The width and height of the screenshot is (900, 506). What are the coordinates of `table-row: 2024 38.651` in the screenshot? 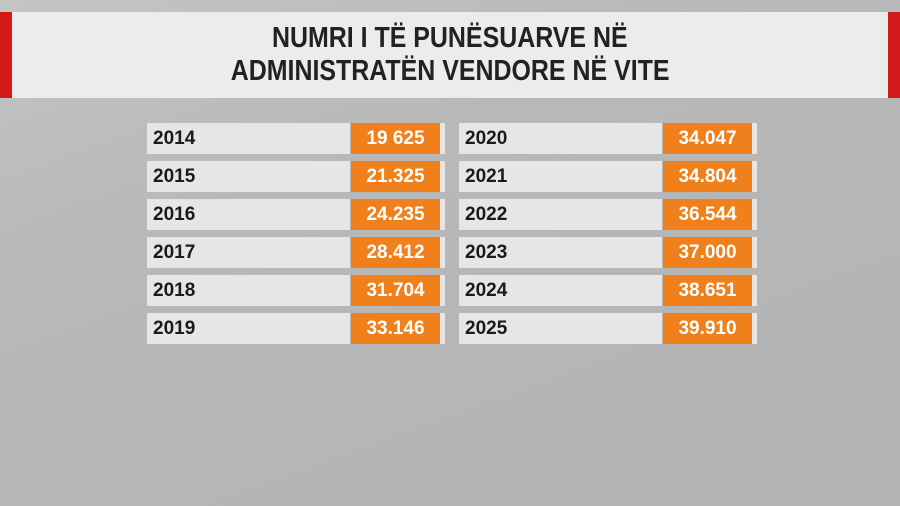 It's located at (608, 290).